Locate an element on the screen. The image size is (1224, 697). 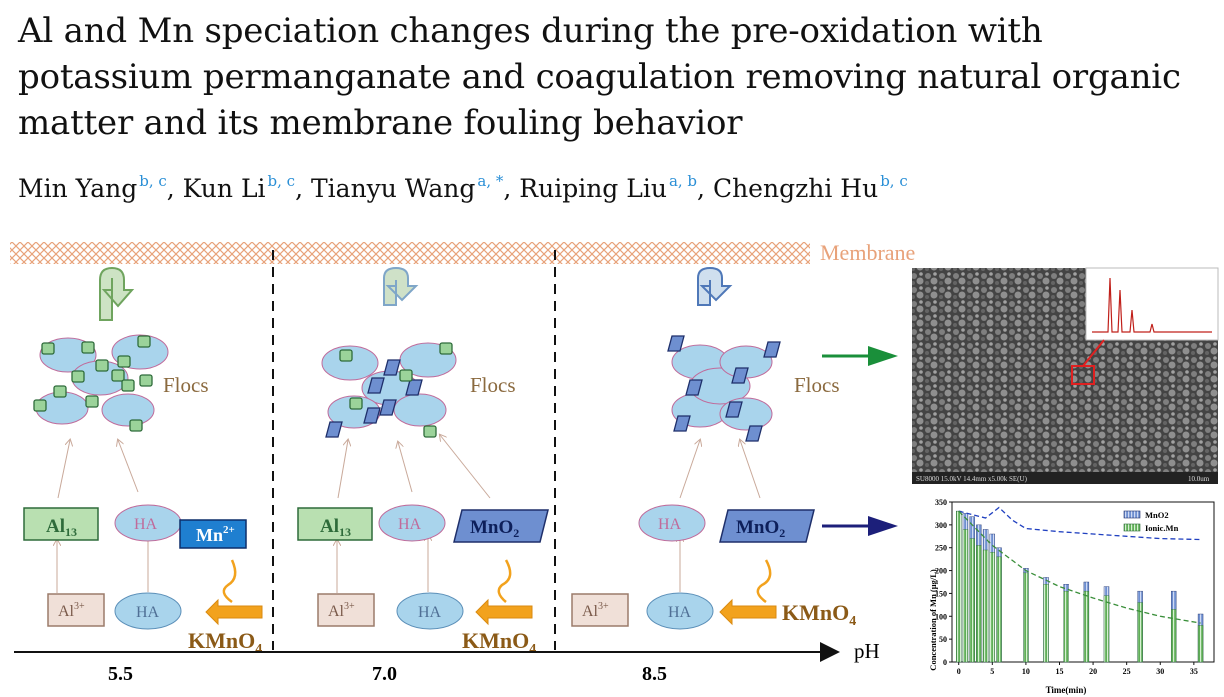
membrane-band is located at coordinates (410, 253).